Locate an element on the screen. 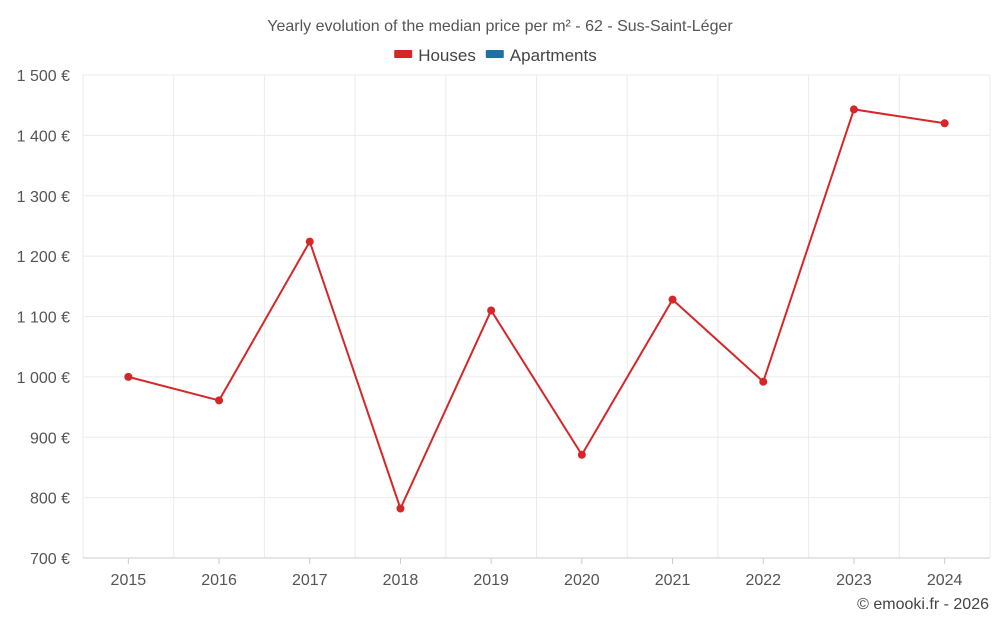 The image size is (1000, 625). x-tick-label: 2015 is located at coordinates (129, 580).